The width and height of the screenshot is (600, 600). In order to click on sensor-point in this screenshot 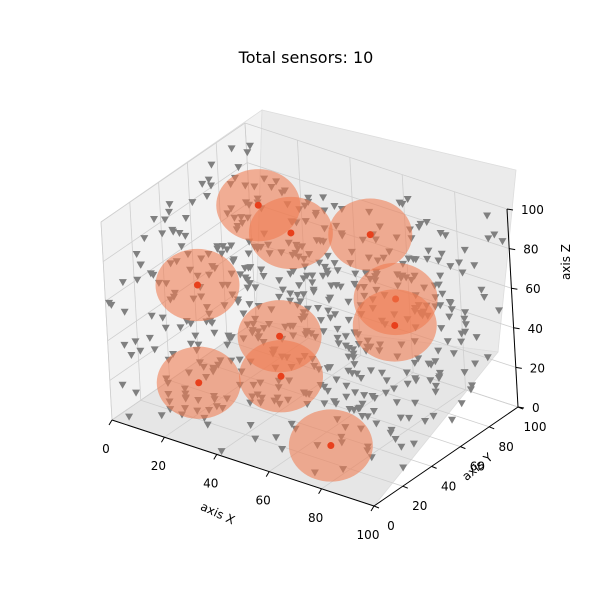, I will do `click(258, 205)`.